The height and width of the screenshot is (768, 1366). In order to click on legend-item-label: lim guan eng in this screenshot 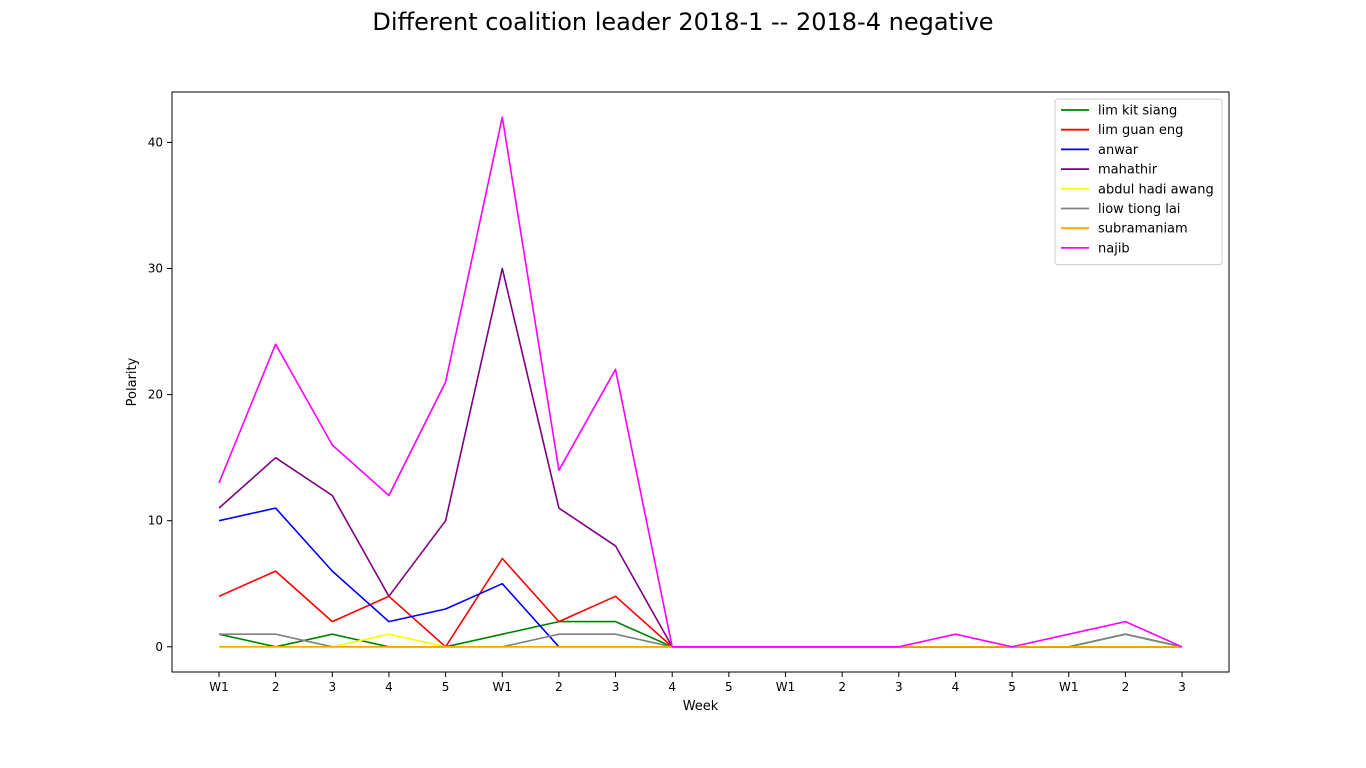, I will do `click(1140, 130)`.